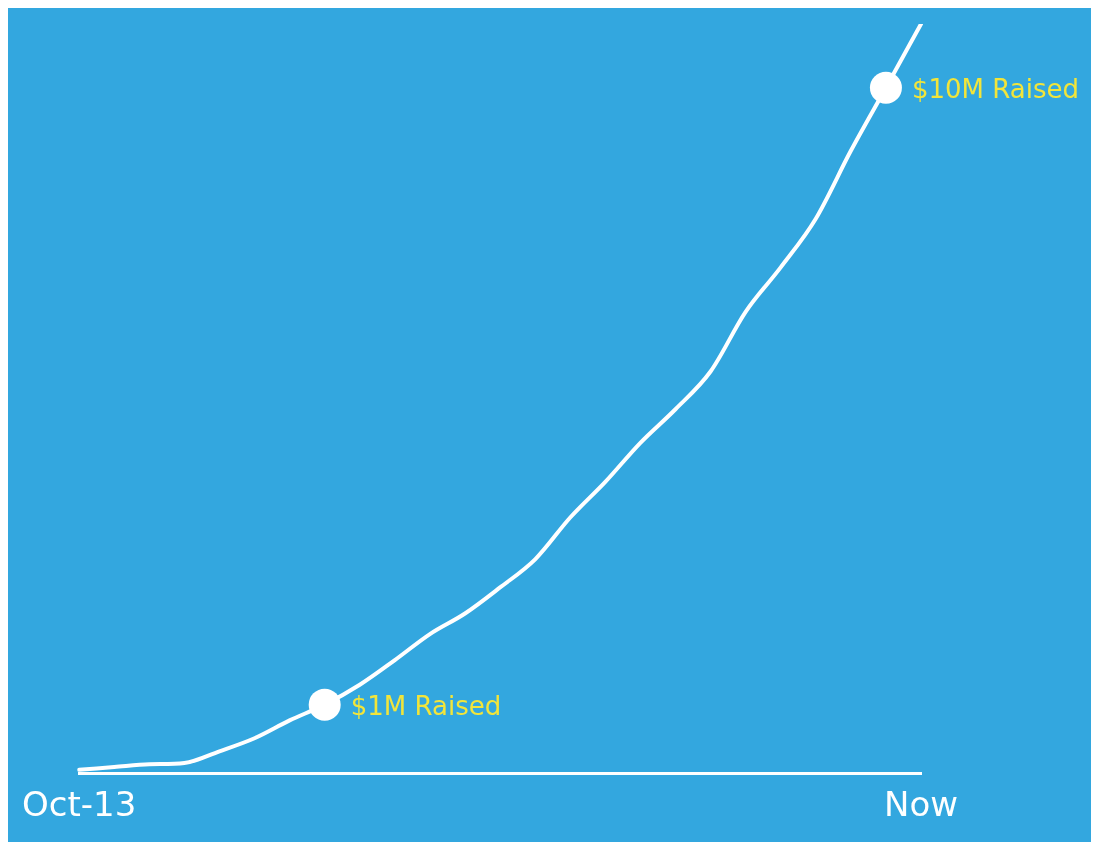  Describe the element at coordinates (79, 804) in the screenshot. I see `x-tick-label: Oct-13` at that location.